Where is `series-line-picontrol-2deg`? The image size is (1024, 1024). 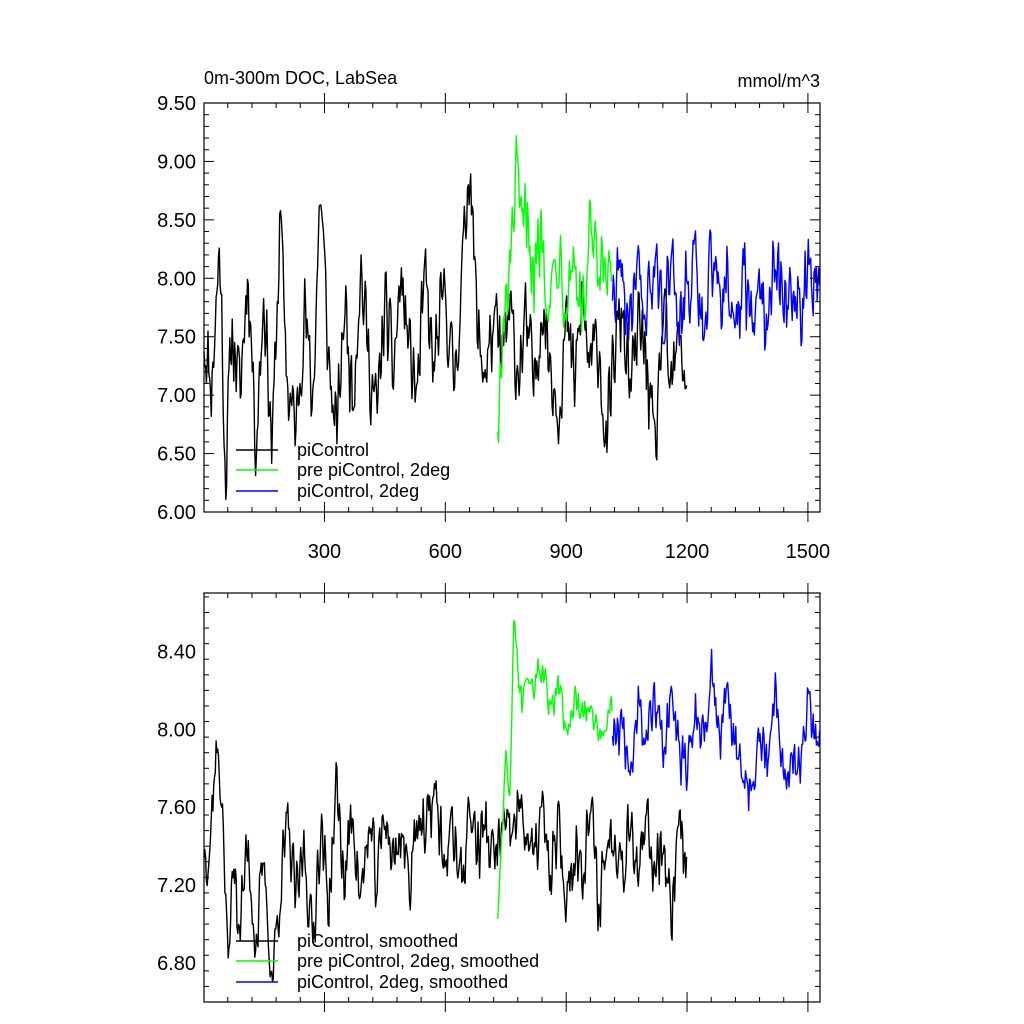 series-line-picontrol-2deg is located at coordinates (716, 290).